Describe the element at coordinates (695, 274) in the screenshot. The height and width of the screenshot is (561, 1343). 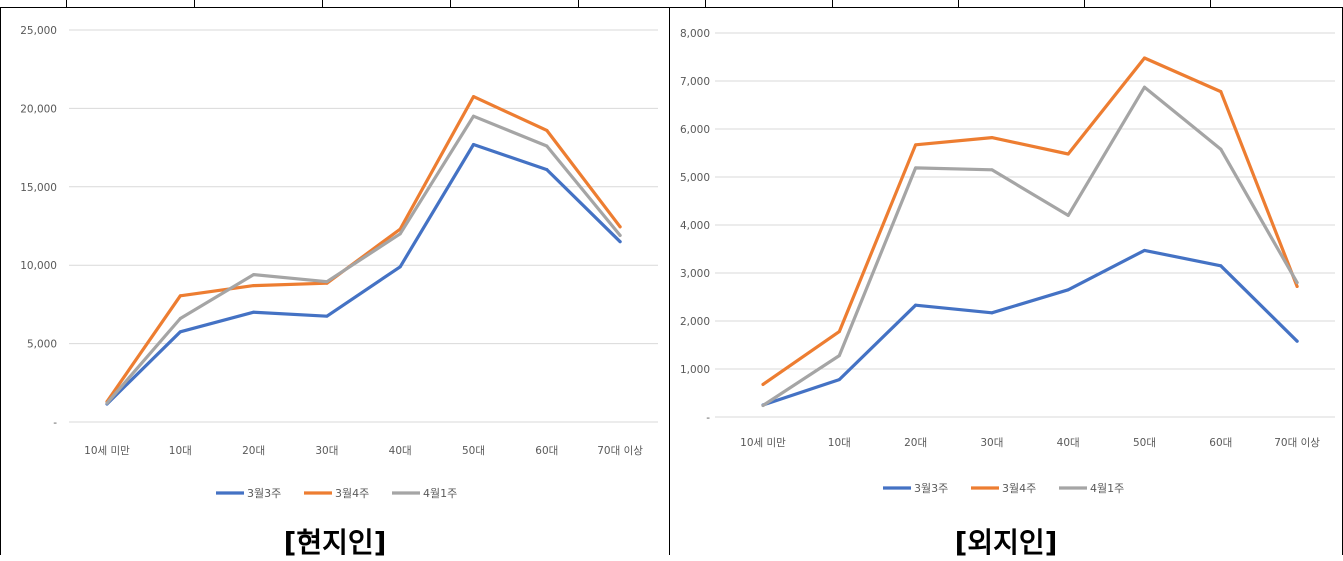
I see `y-tick-label: 3,000` at that location.